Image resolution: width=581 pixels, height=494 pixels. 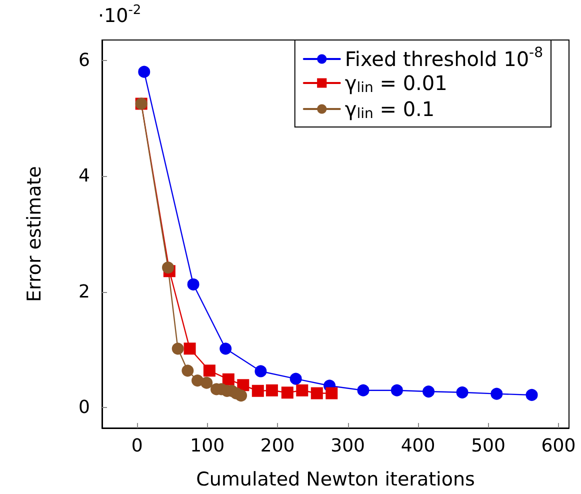 I want to click on x-tick-label: 300, so click(x=347, y=446).